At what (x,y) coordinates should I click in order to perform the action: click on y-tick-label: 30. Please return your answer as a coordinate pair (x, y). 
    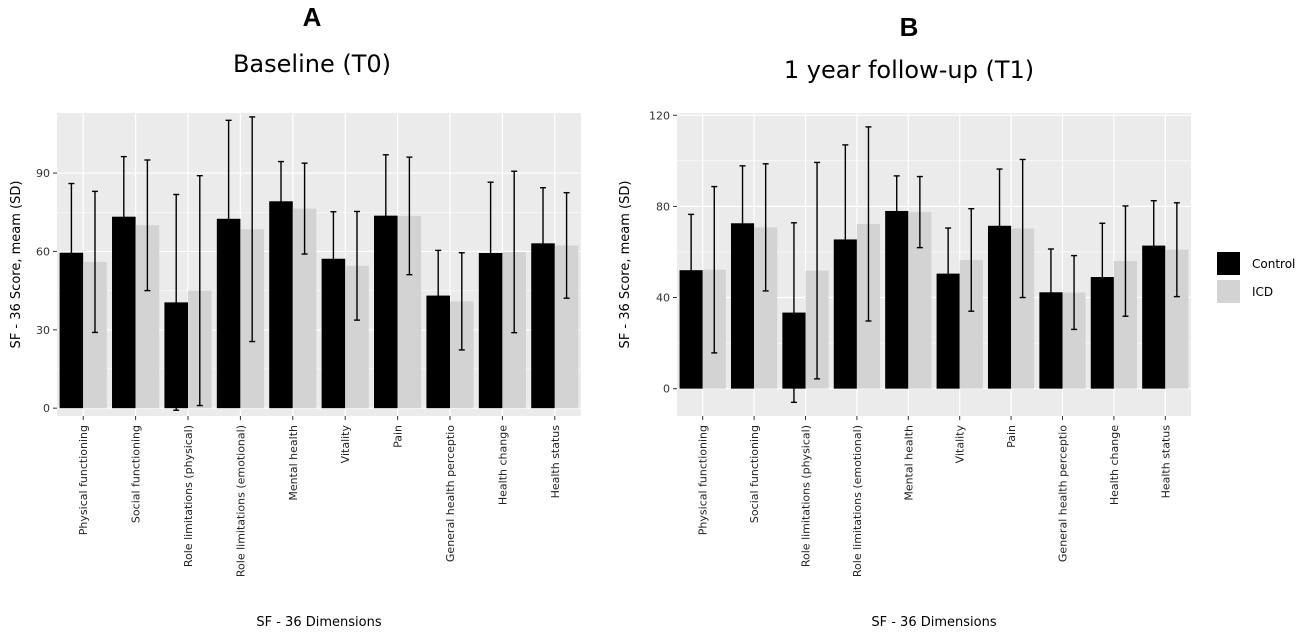
    Looking at the image, I should click on (43, 330).